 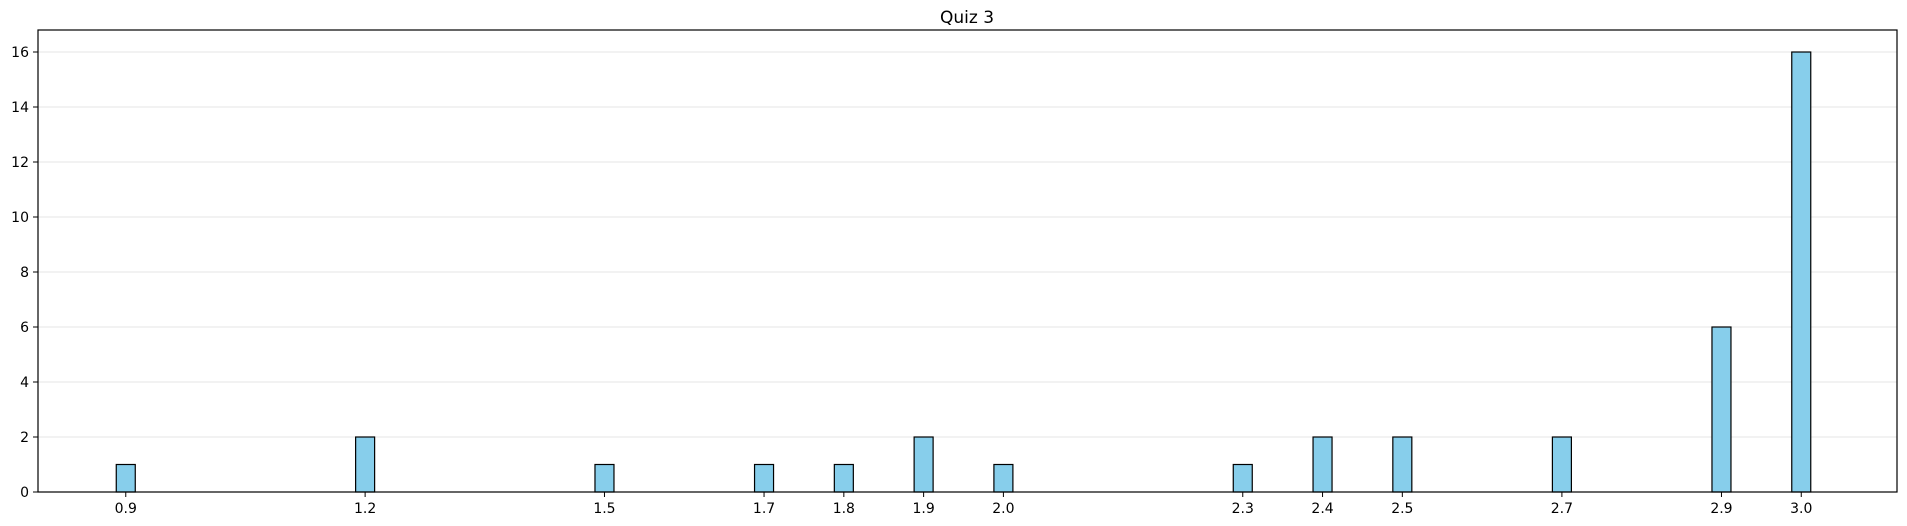 I want to click on x-tick-label: 2.0, so click(x=1003, y=509).